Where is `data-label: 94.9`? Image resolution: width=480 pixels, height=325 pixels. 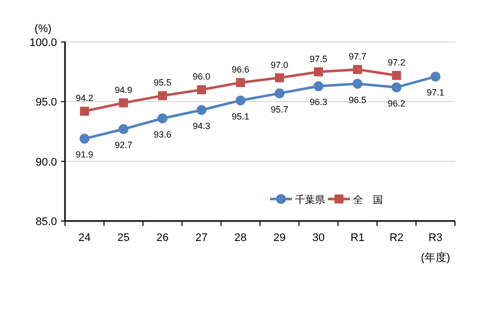 data-label: 94.9 is located at coordinates (123, 89).